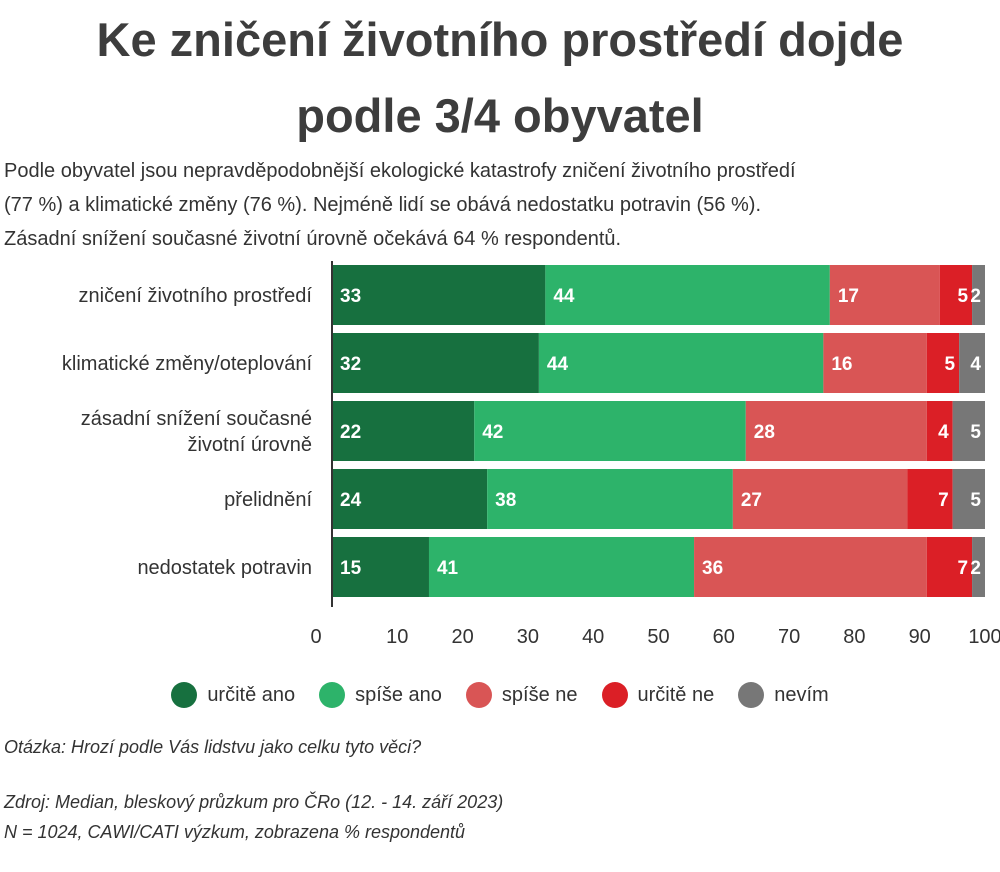 The width and height of the screenshot is (1000, 872). Describe the element at coordinates (196, 419) in the screenshot. I see `category-label: zásadní snížení současné` at that location.